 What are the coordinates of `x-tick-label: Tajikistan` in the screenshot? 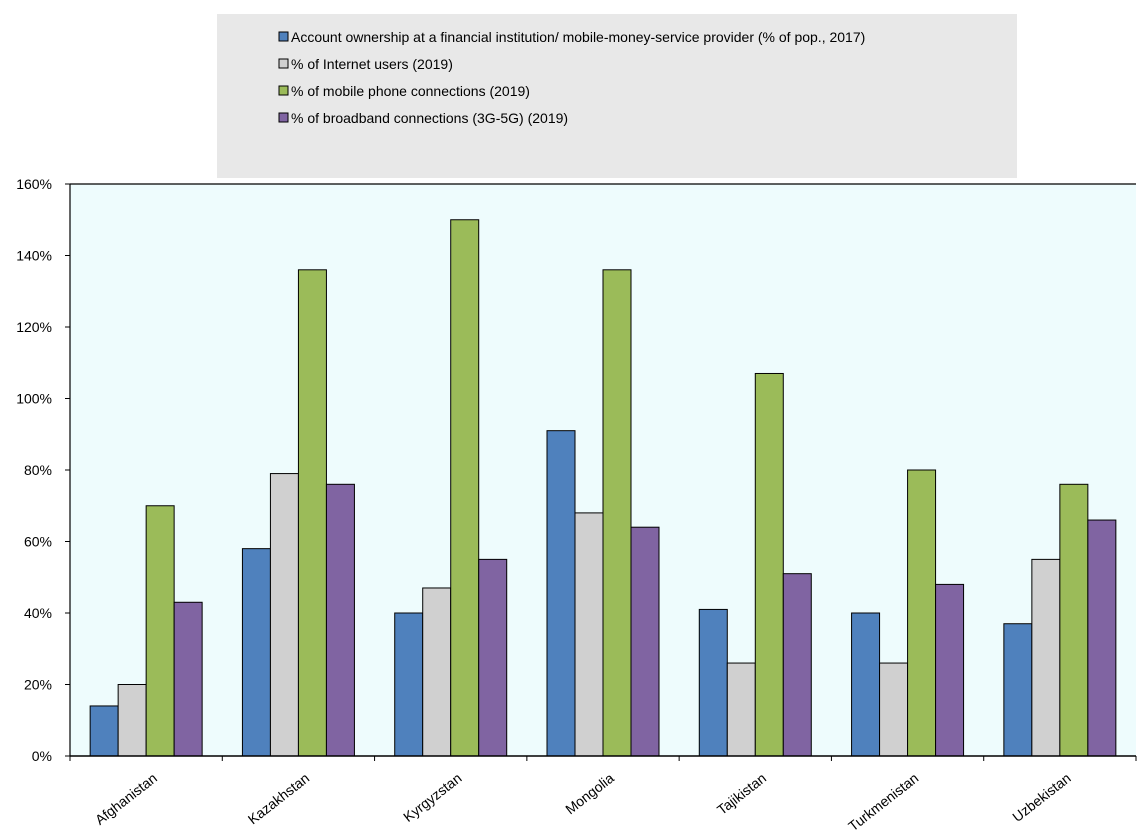 It's located at (741, 794).